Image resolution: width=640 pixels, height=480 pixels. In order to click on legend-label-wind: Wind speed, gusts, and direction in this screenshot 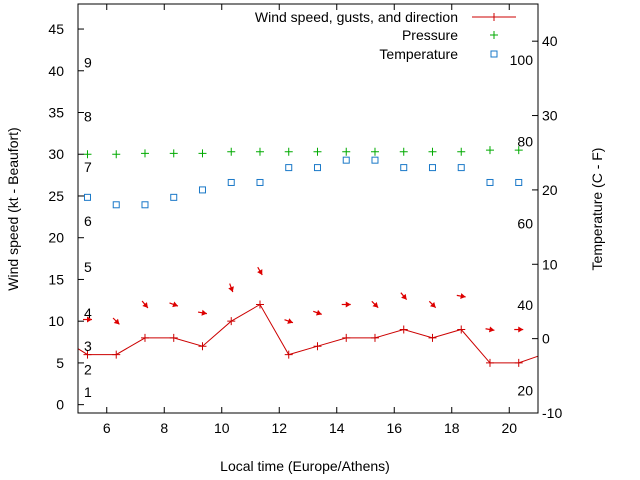, I will do `click(356, 17)`.